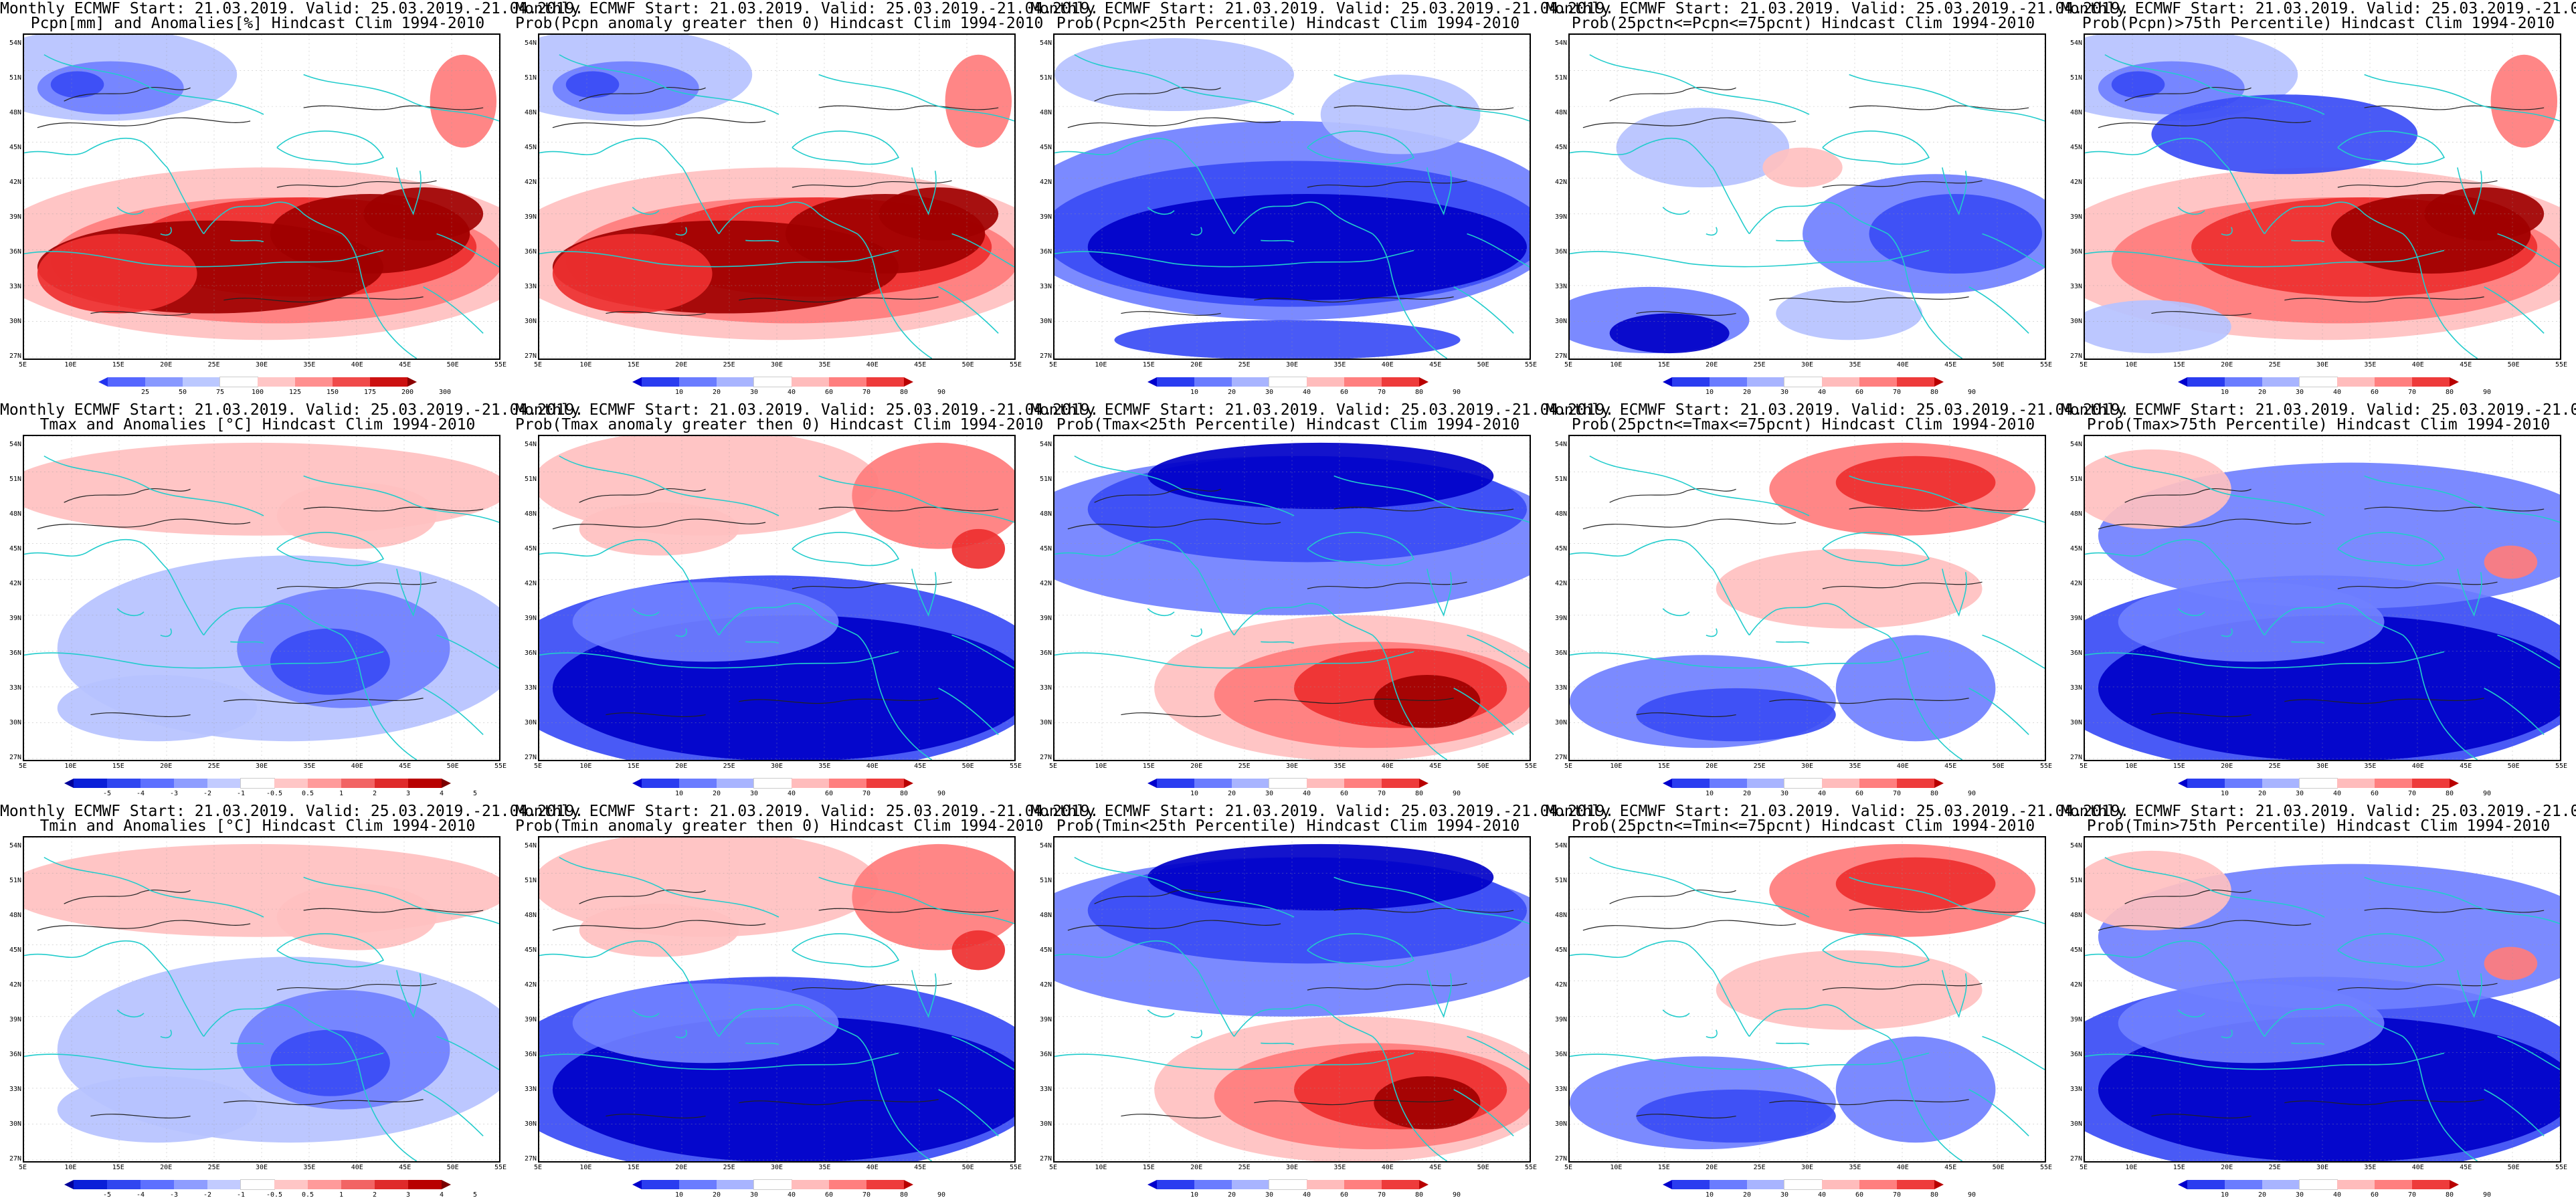 The width and height of the screenshot is (2576, 1204). What do you see at coordinates (374, 1195) in the screenshot?
I see `colorbar-tick-label: 2` at bounding box center [374, 1195].